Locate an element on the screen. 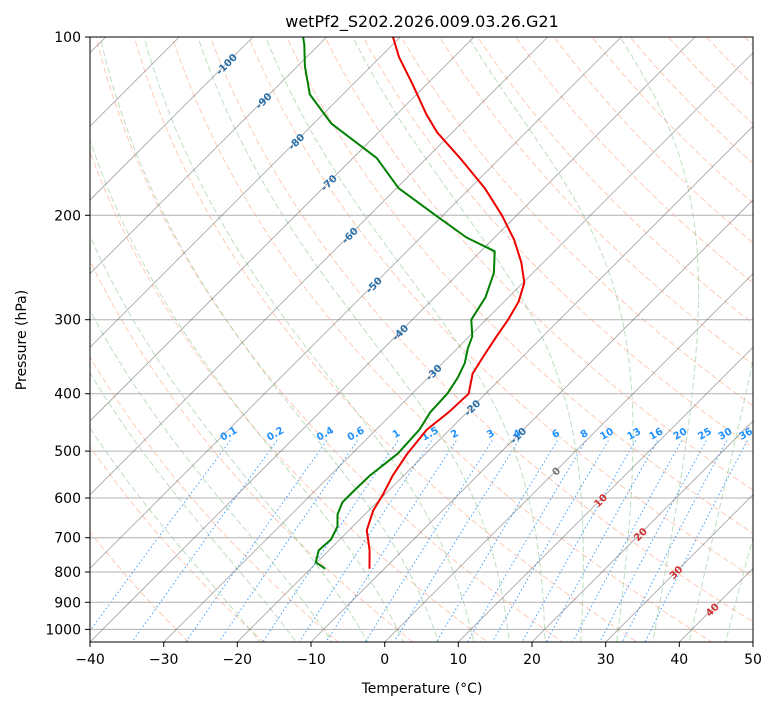  mixing-ratio-label: 2 is located at coordinates (455, 434).